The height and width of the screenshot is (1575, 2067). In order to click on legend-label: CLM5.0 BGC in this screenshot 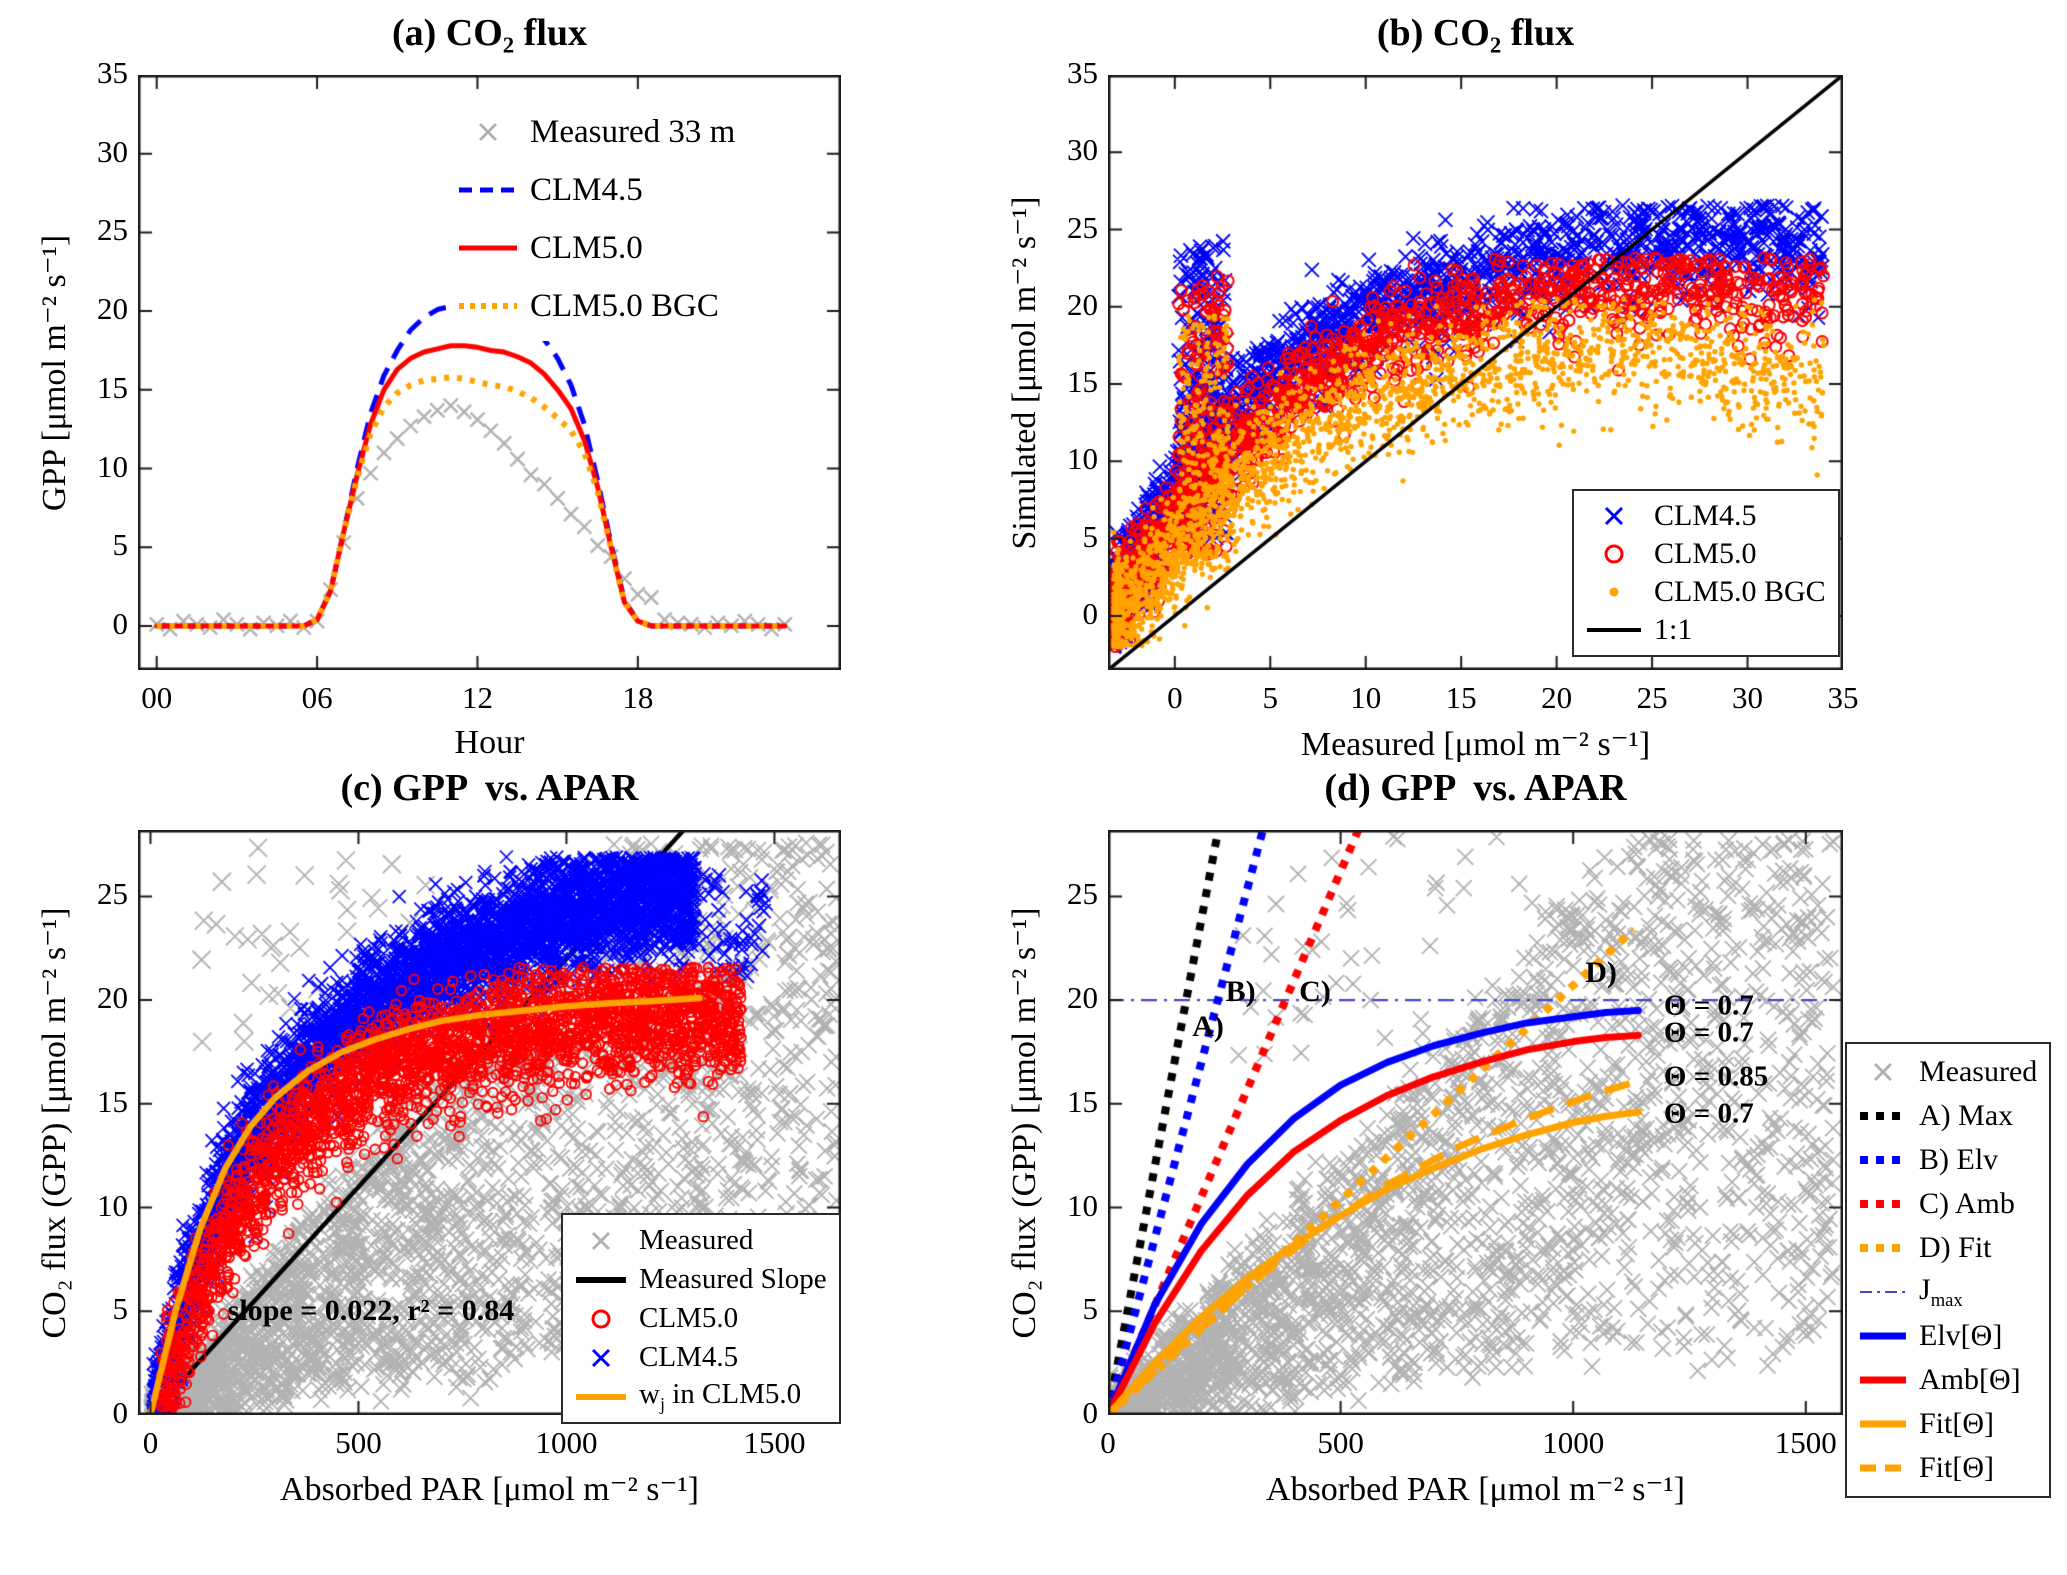, I will do `click(1740, 591)`.